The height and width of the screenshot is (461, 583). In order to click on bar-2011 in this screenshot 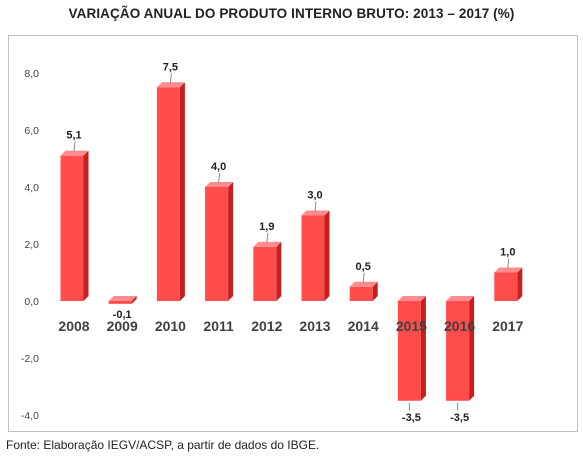, I will do `click(219, 241)`.